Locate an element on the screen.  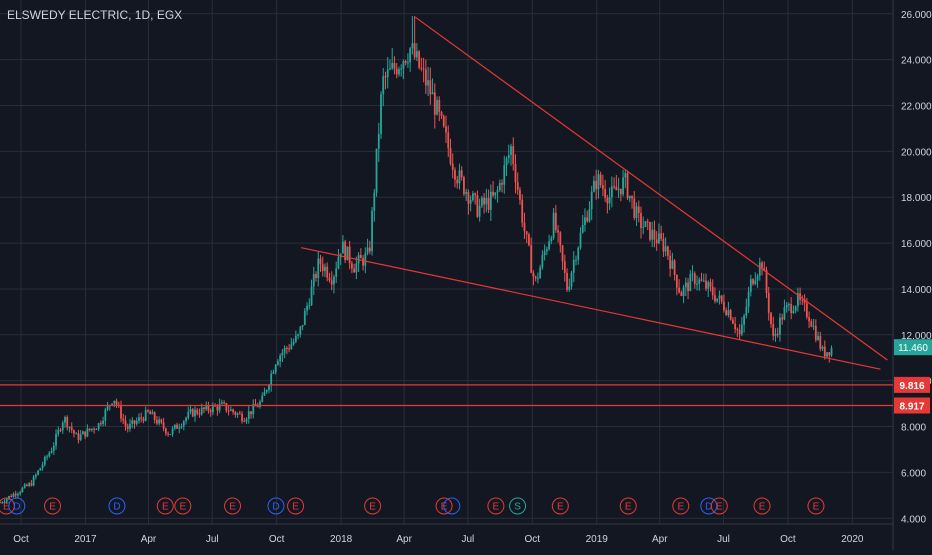
y-tick-label: 14.000 is located at coordinates (916, 290).